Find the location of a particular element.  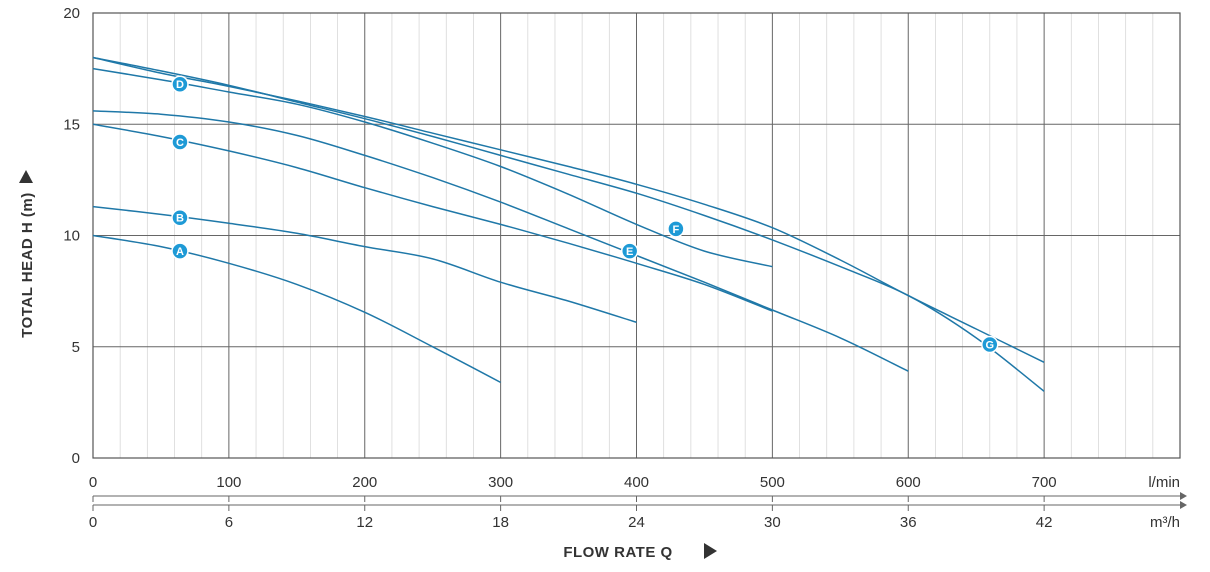

curve-f-label: F is located at coordinates (676, 230).